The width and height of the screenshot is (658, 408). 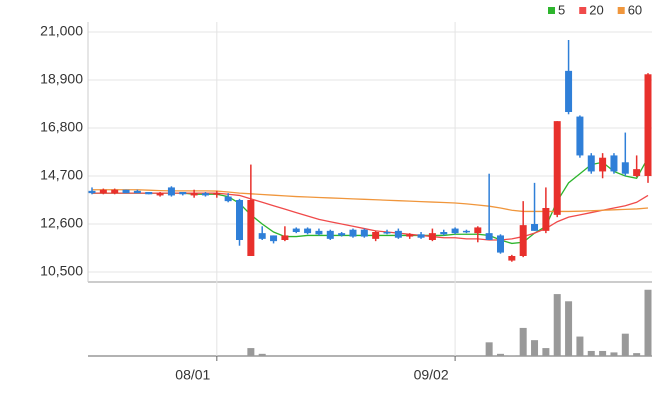 What do you see at coordinates (61, 175) in the screenshot?
I see `y-tick-label: 14,700` at bounding box center [61, 175].